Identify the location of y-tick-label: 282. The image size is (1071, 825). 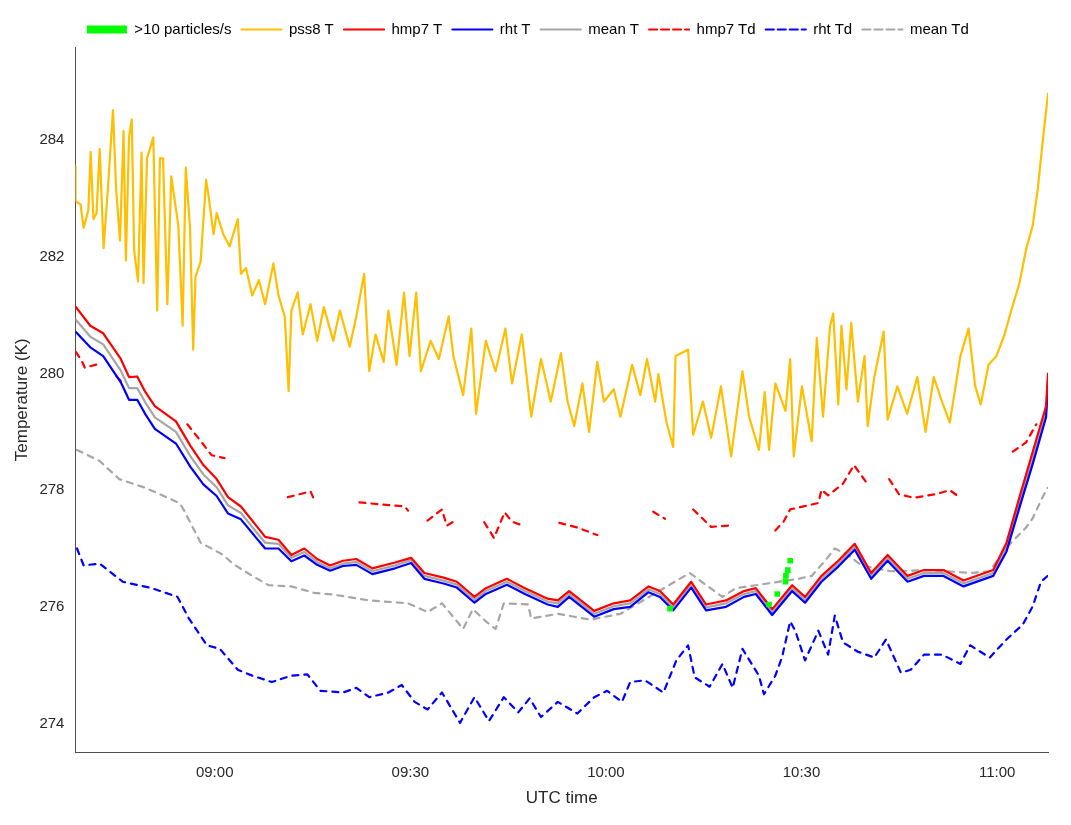
(52, 256).